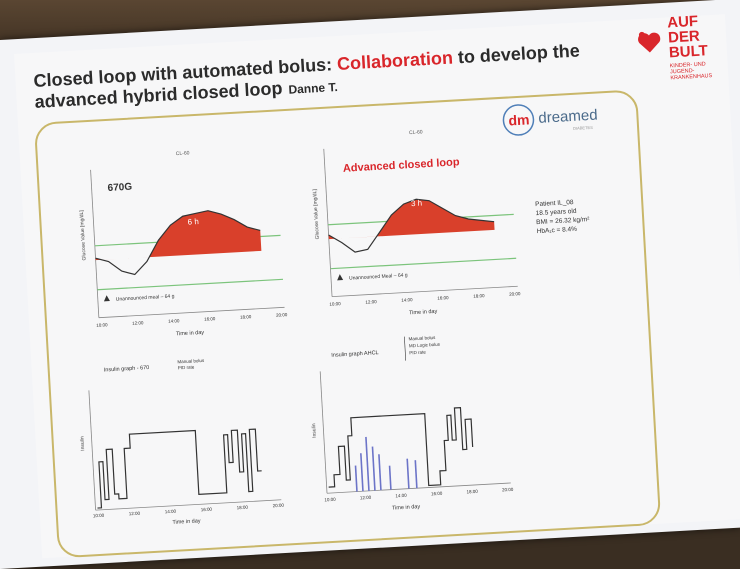 The width and height of the screenshot is (740, 569). Describe the element at coordinates (688, 52) in the screenshot. I see `brand-line3: BULT` at that location.